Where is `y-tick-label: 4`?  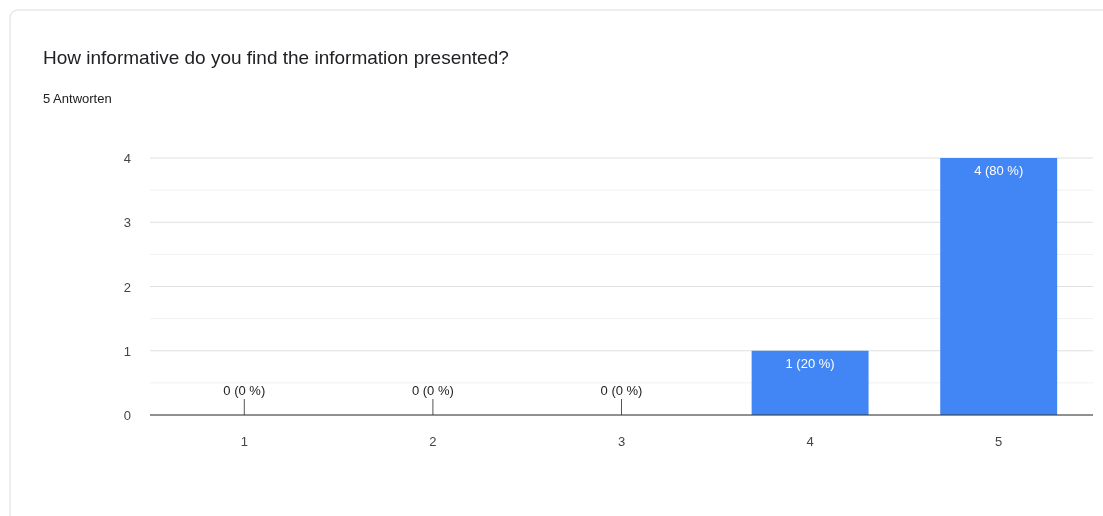
y-tick-label: 4 is located at coordinates (127, 158).